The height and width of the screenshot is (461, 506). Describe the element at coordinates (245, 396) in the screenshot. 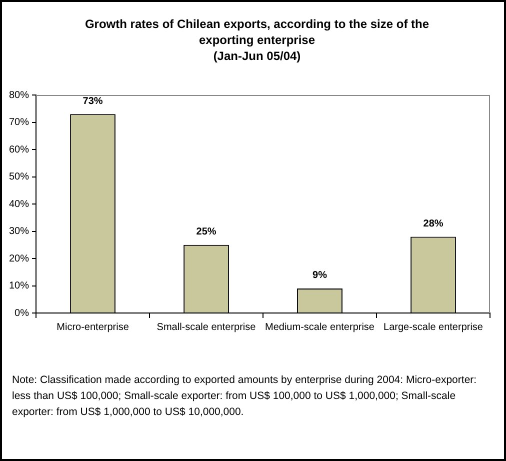

I see `text: Note: Classification made according to exported amounts by enterprise during 2004: Micro-exporter: less than US$ 100,000; Small-scale exporter: from US$ 100,000 to US$ 1,000,000; Small-scale exporter: from US$ 1,000,000 to US$ 10,000,000.` at that location.